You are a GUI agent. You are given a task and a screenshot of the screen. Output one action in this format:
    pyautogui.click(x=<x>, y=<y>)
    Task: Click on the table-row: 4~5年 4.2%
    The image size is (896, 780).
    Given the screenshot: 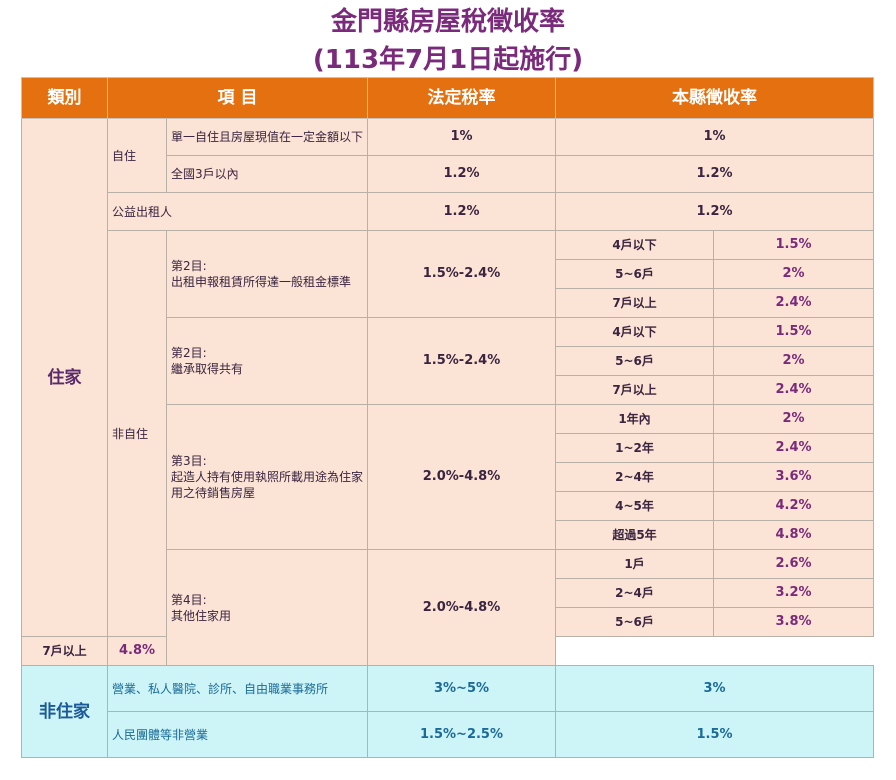 What is the action you would take?
    pyautogui.click(x=448, y=506)
    